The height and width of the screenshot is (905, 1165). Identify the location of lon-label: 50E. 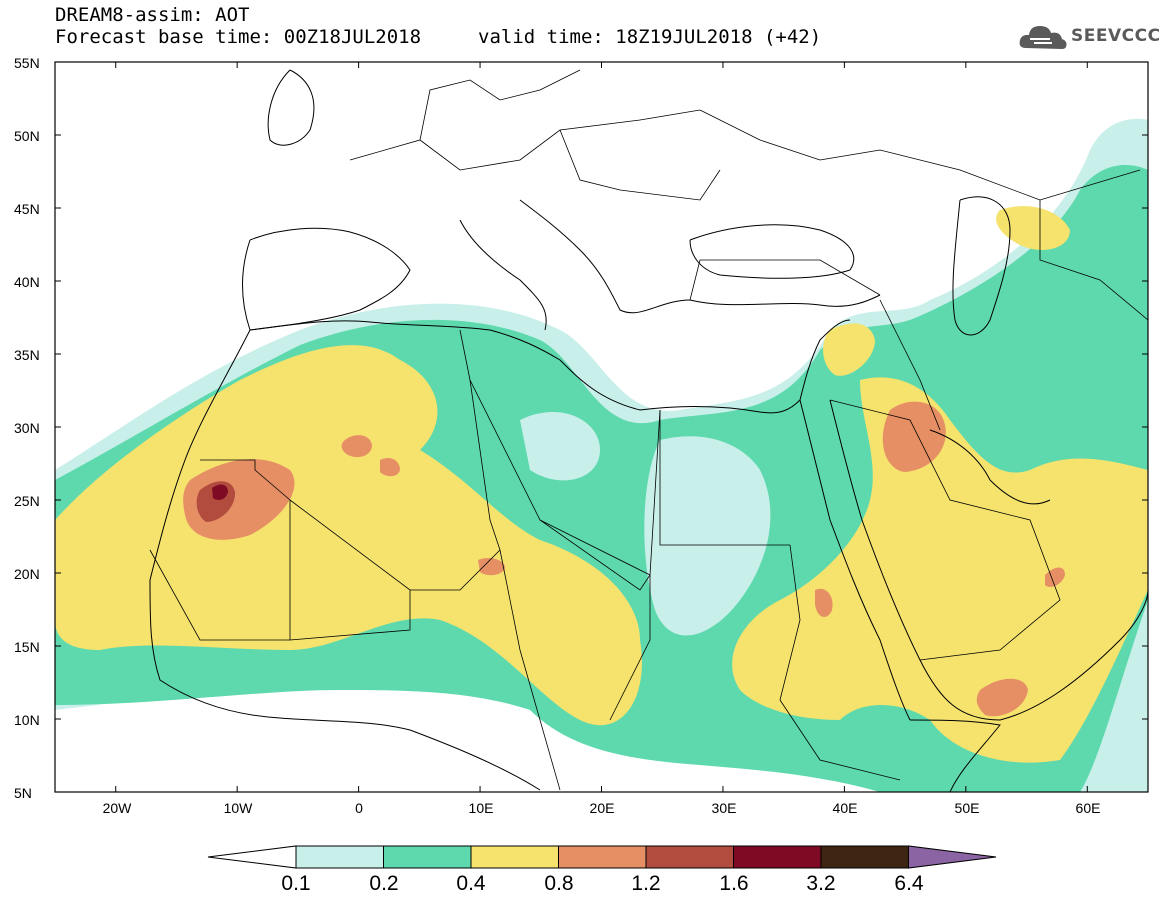
(967, 808).